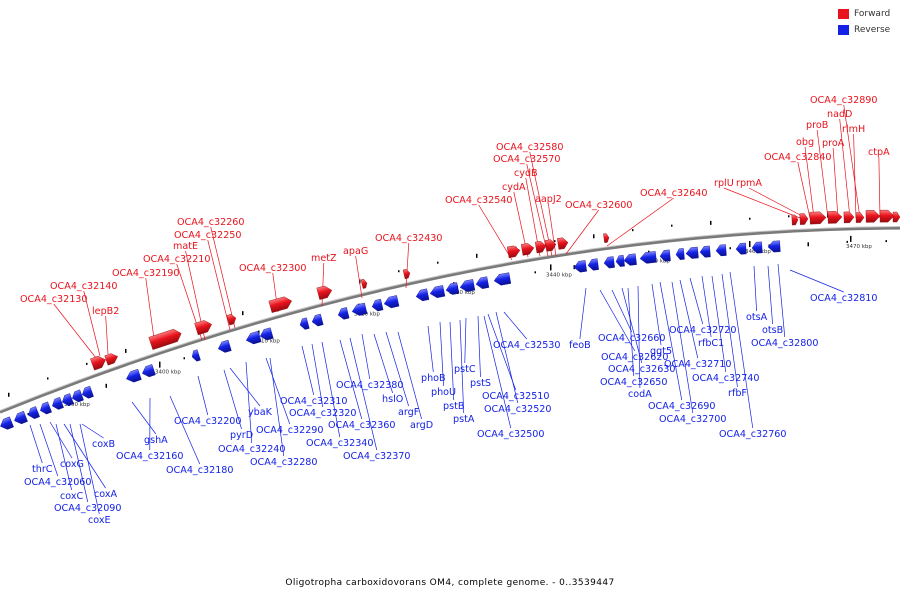  What do you see at coordinates (844, 298) in the screenshot?
I see `reverse-gene-label: OCA4_c32810` at bounding box center [844, 298].